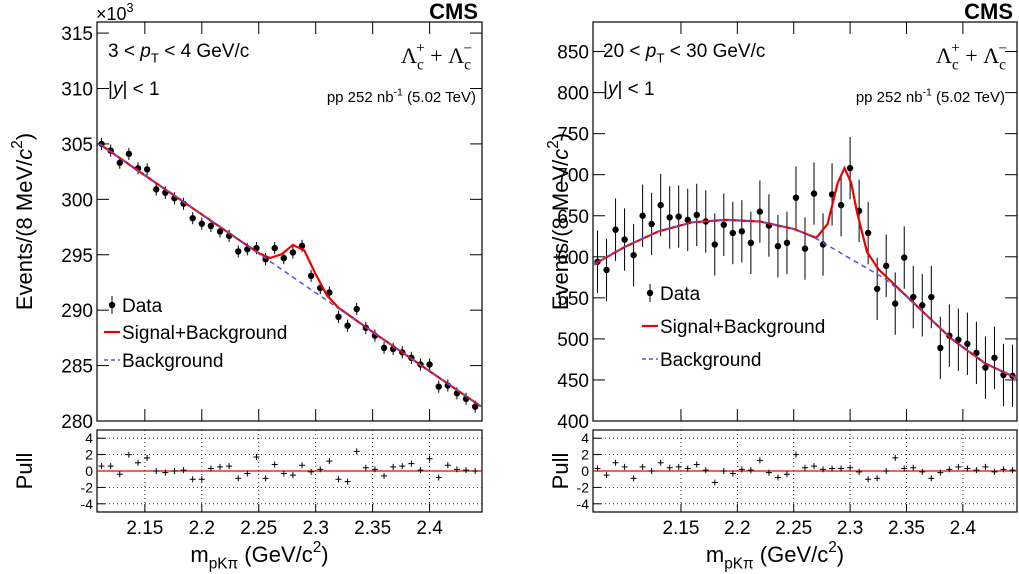 The width and height of the screenshot is (1019, 574). Describe the element at coordinates (680, 294) in the screenshot. I see `legend-label: Data` at that location.